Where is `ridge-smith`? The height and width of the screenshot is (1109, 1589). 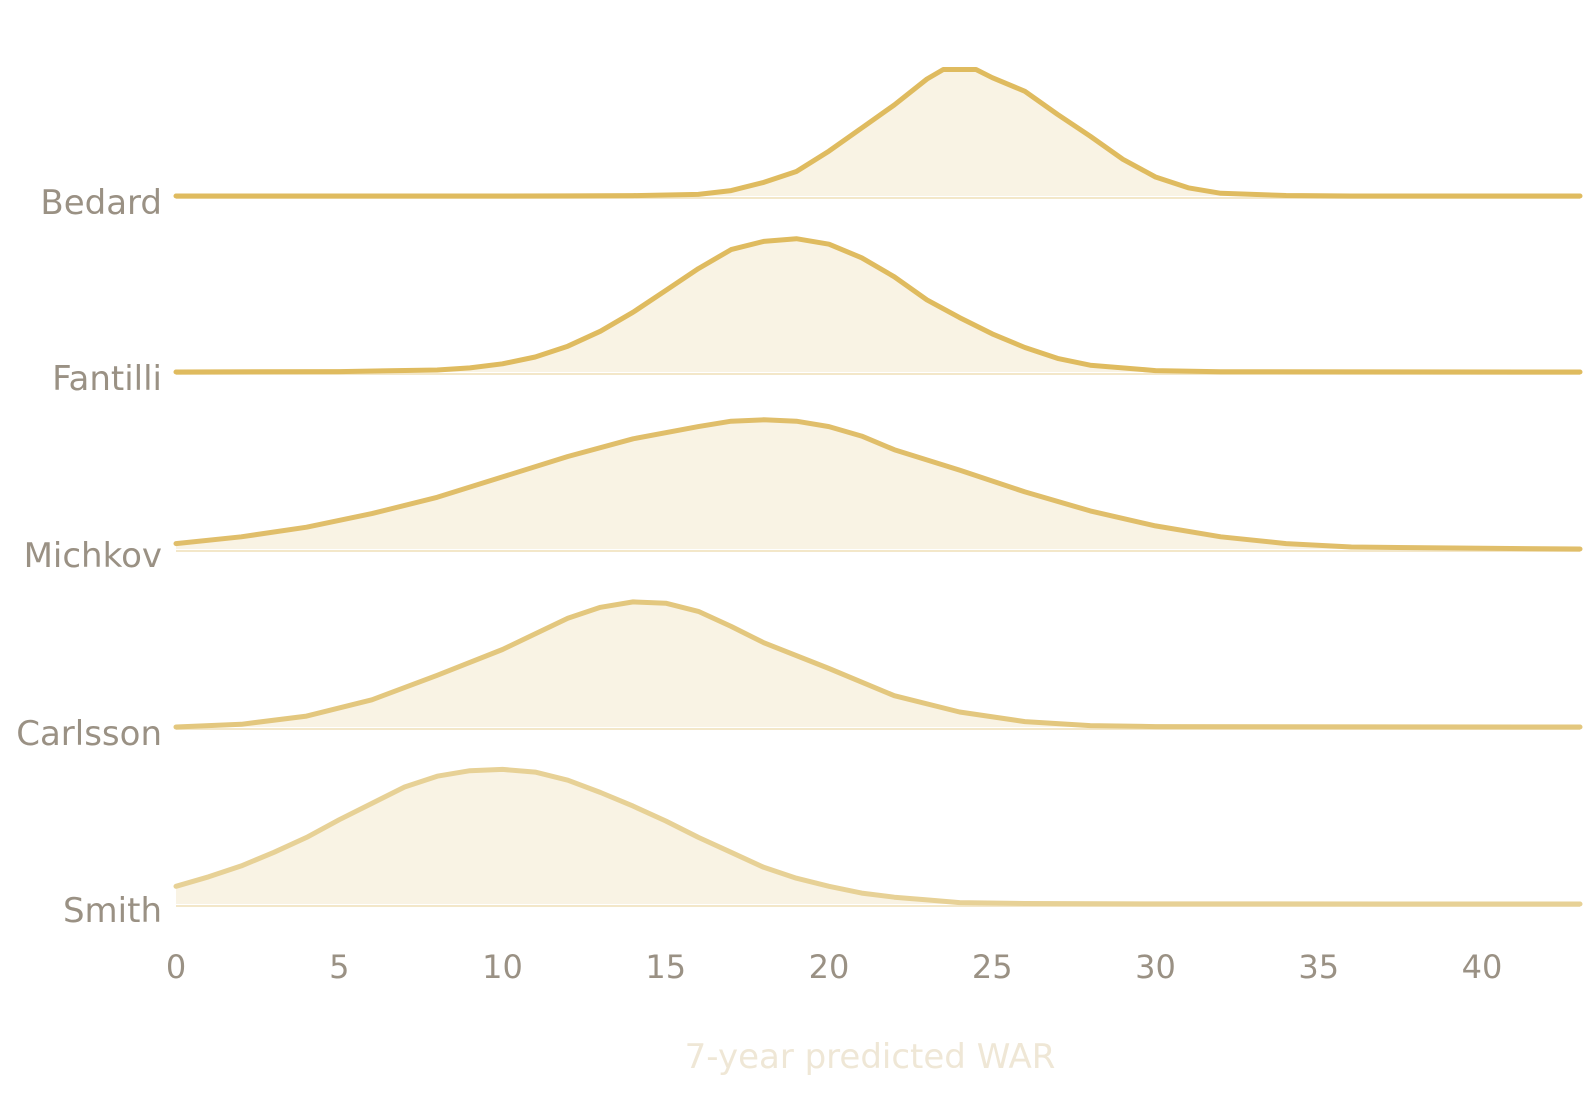 ridge-smith is located at coordinates (878, 836).